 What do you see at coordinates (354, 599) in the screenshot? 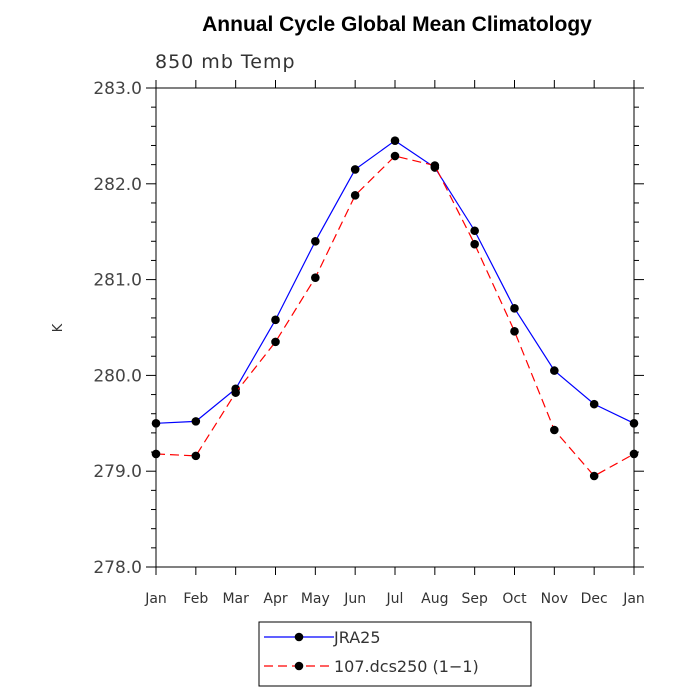
I see `x-tick-label: Jun` at bounding box center [354, 599].